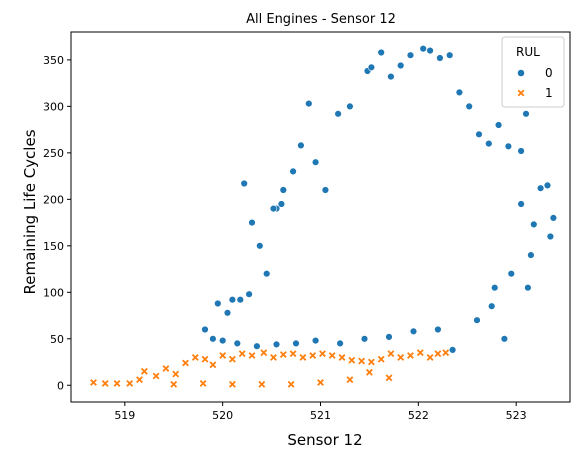 The image size is (576, 460). I want to click on y-tick-label: 100, so click(53, 292).